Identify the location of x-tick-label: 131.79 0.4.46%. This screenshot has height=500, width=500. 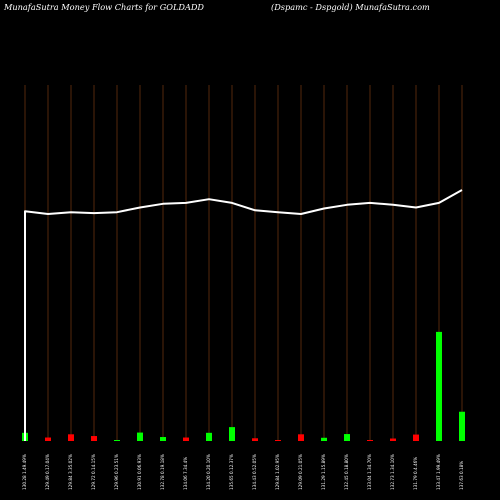
(415, 473).